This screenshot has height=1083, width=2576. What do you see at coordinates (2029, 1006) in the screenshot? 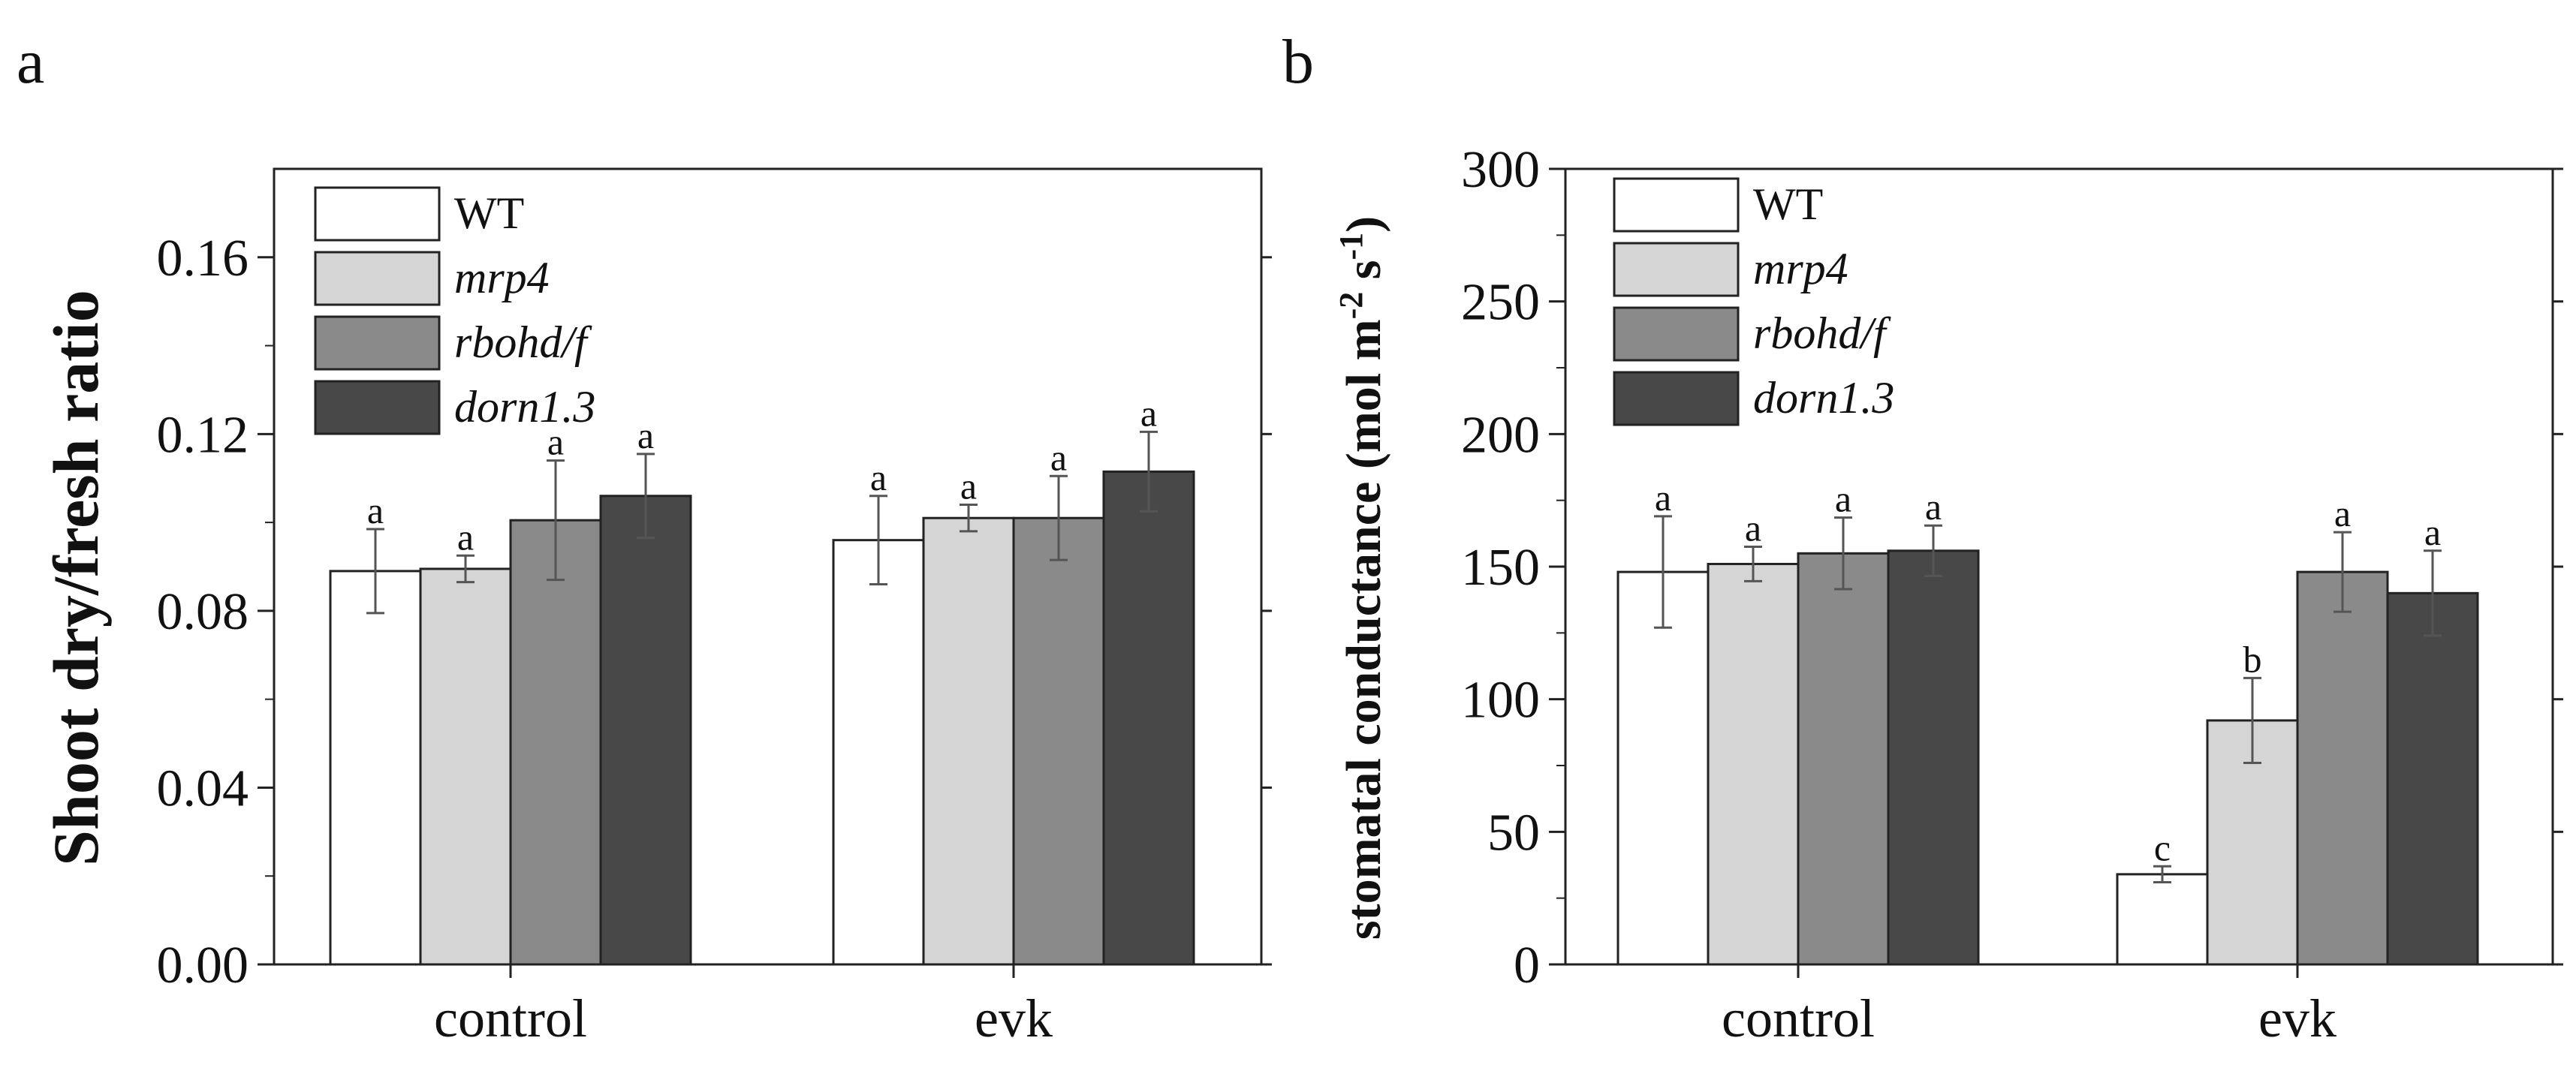
I see `panel-b-category-labels: control evk` at bounding box center [2029, 1006].